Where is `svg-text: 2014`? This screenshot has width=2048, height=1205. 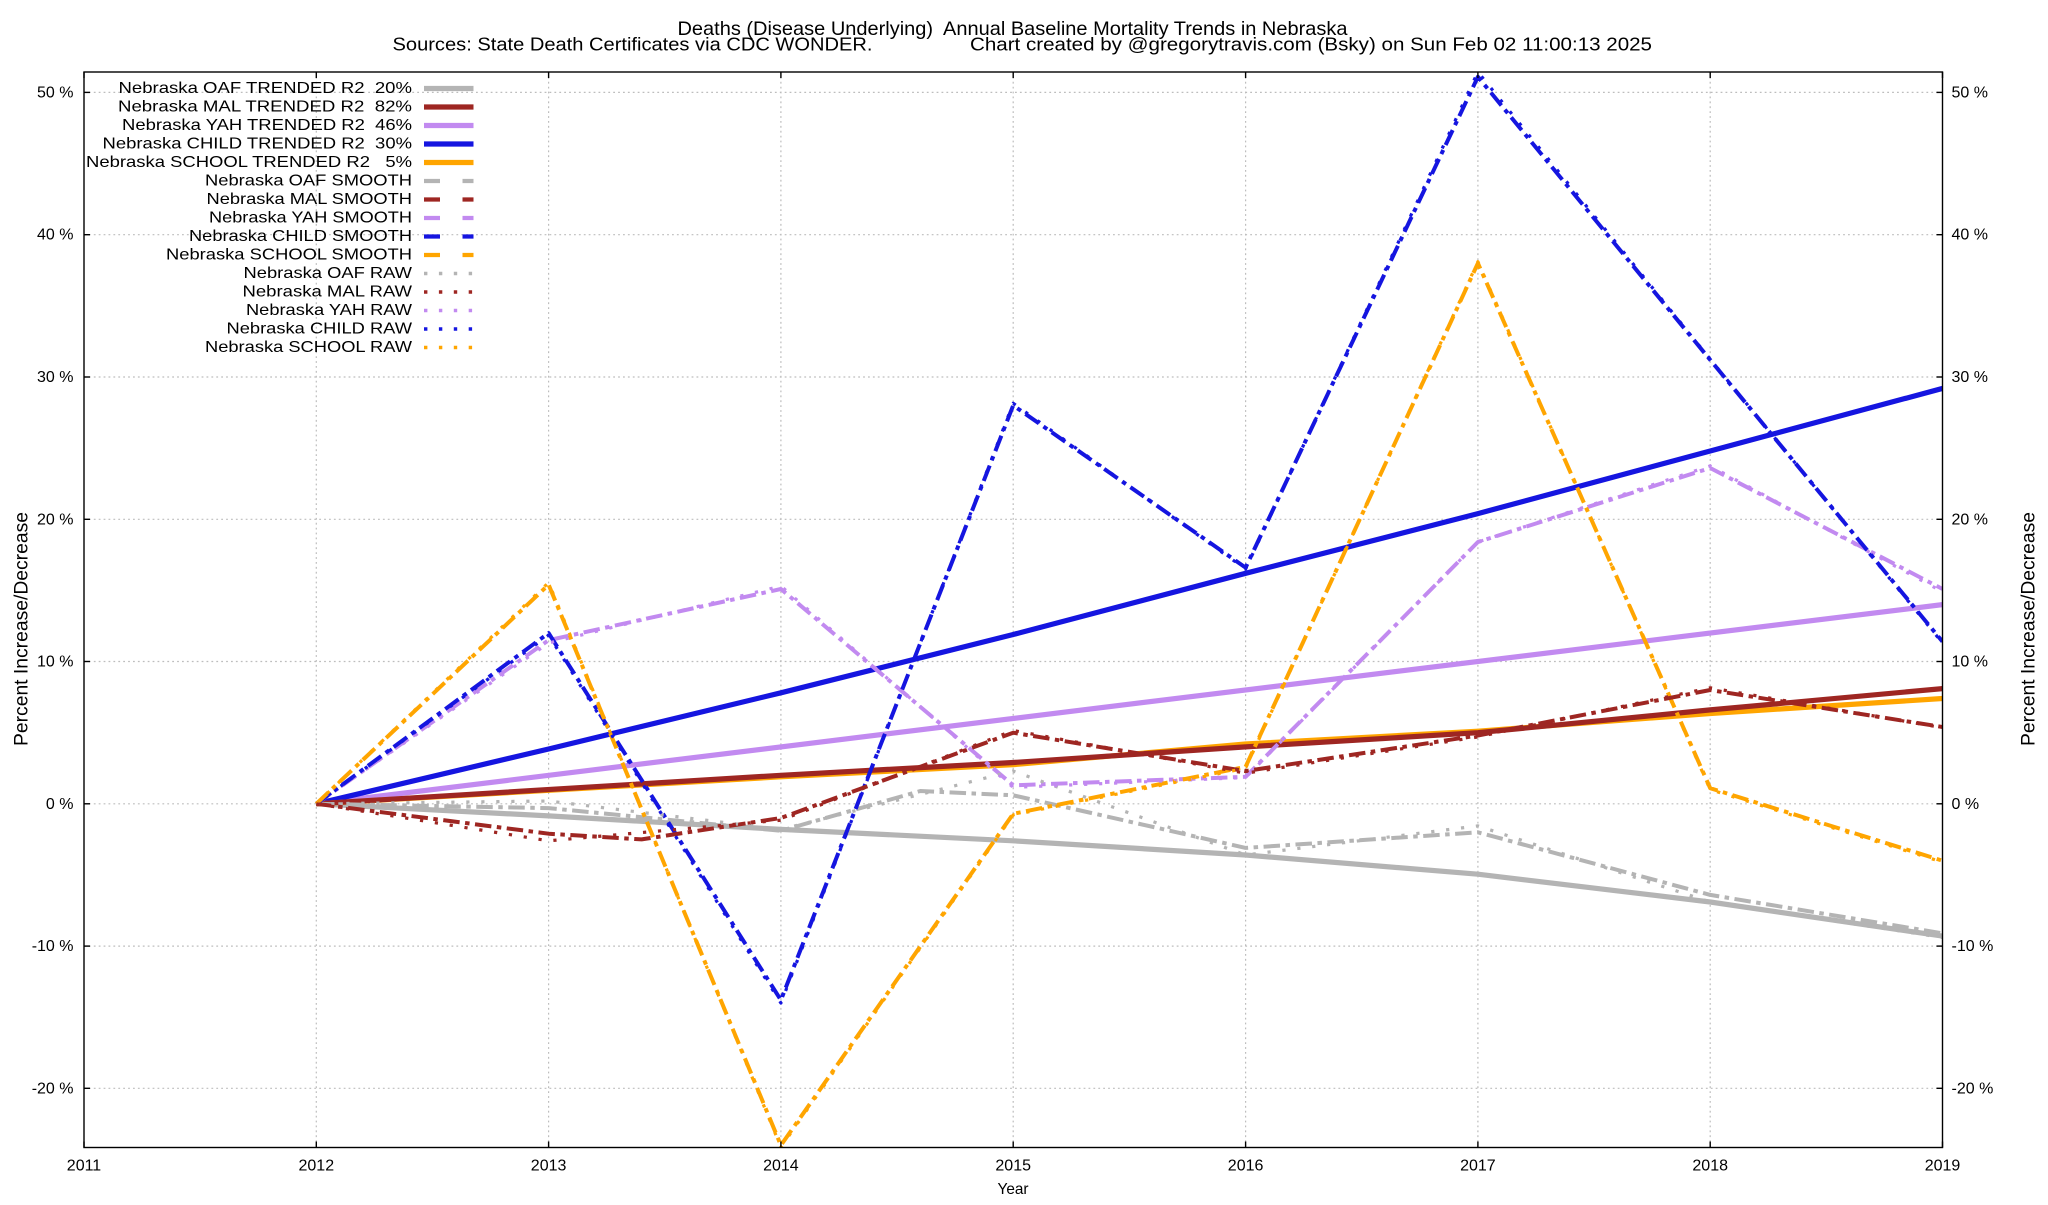 svg-text: 2014 is located at coordinates (781, 1166).